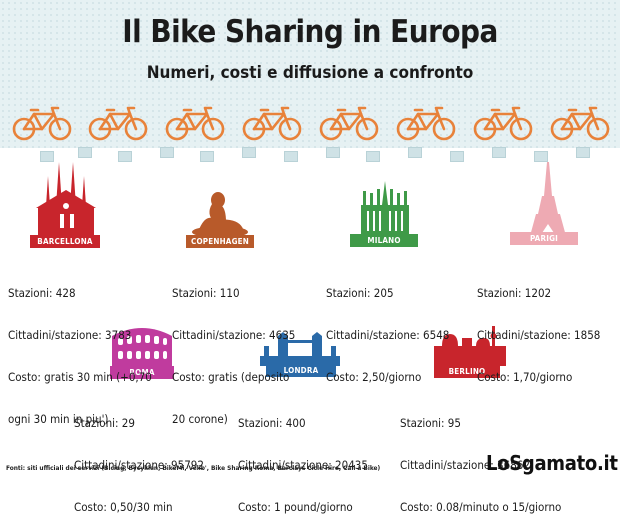  What do you see at coordinates (539, 335) in the screenshot?
I see `cittadini-parigi: Cittadini/stazione: 1858` at bounding box center [539, 335].